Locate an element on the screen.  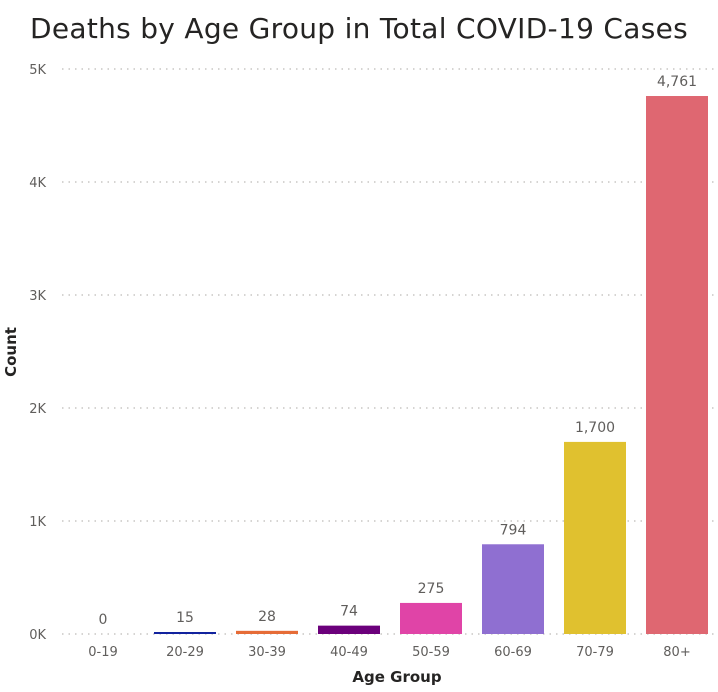
data-label: 4,761 is located at coordinates (677, 82).